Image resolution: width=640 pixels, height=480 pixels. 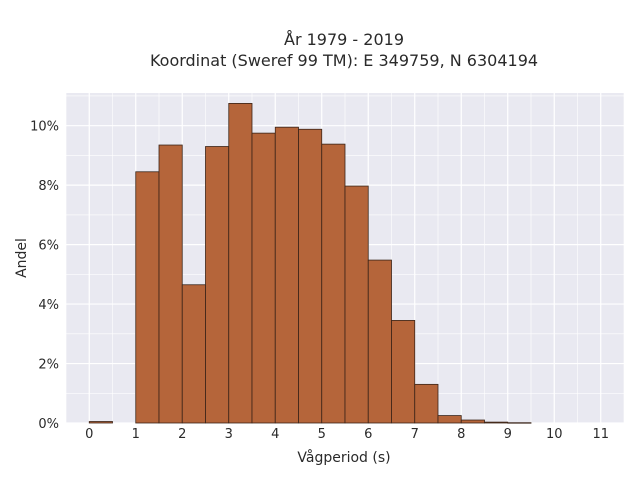 I want to click on x-tick-label: 4, so click(x=275, y=434).